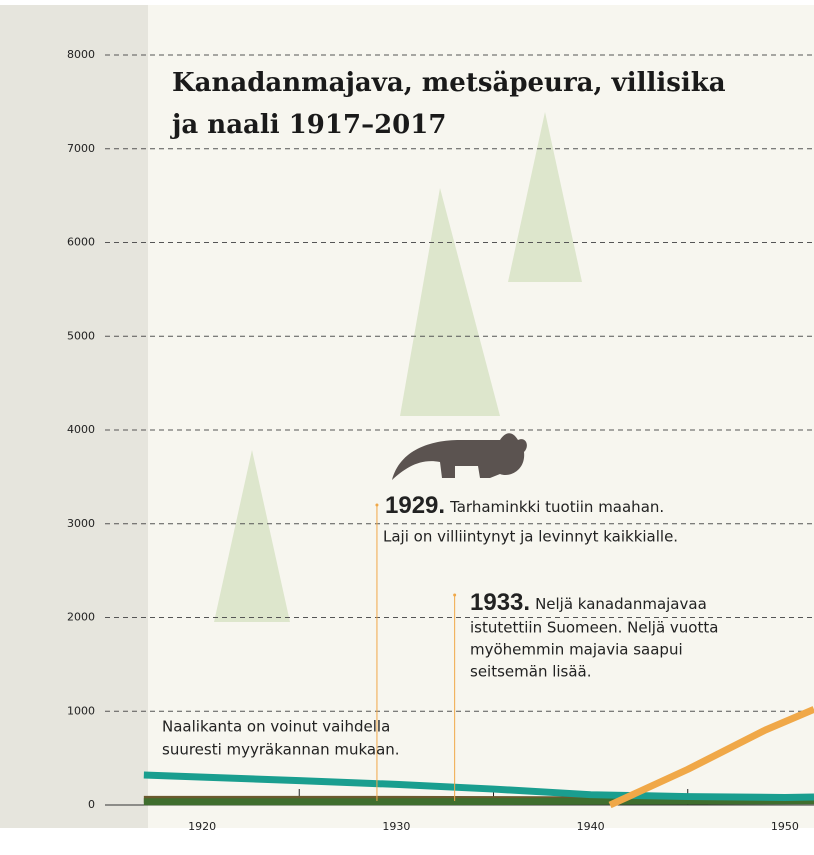 The height and width of the screenshot is (855, 814). Describe the element at coordinates (459, 456) in the screenshot. I see `mink-icon` at that location.